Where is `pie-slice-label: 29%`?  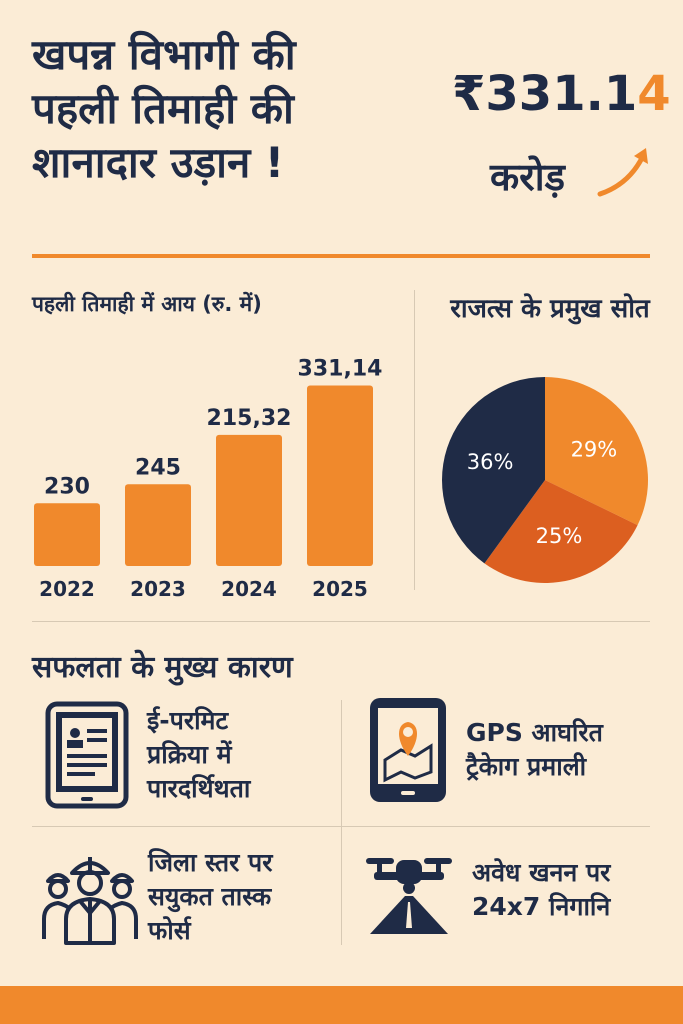
pie-slice-label: 29% is located at coordinates (594, 449).